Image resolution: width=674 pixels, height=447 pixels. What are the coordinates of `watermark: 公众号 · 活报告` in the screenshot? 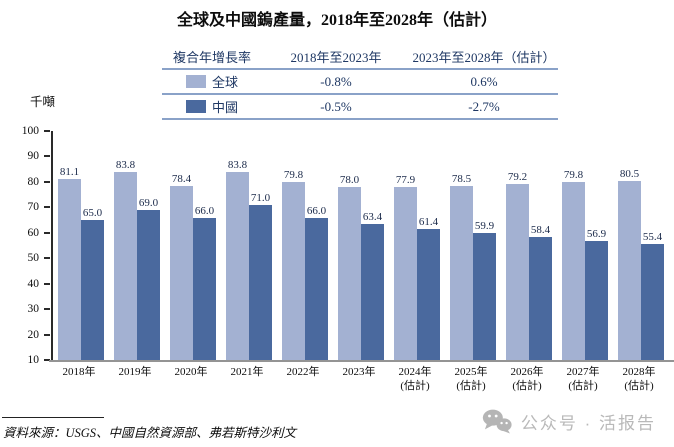 It's located at (569, 421).